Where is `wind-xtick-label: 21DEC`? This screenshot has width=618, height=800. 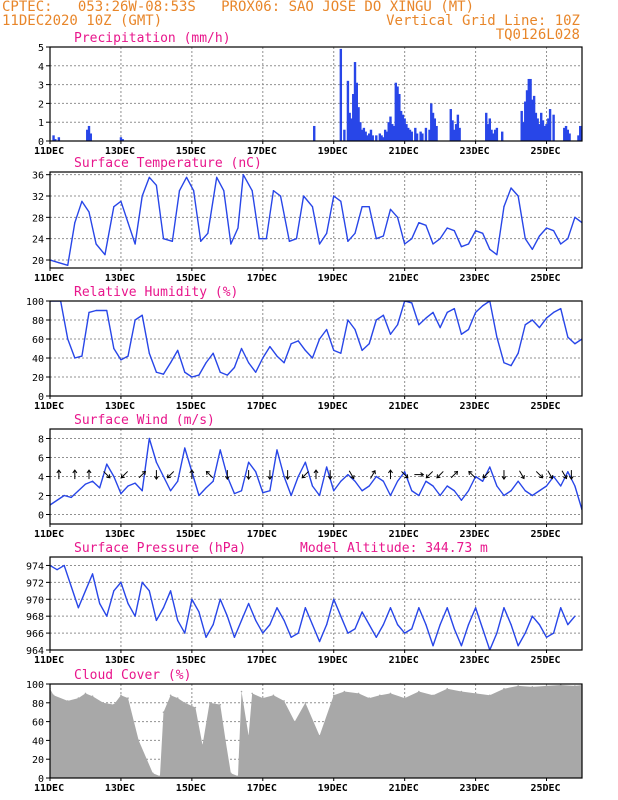 wind-xtick-label: 21DEC is located at coordinates (404, 534).